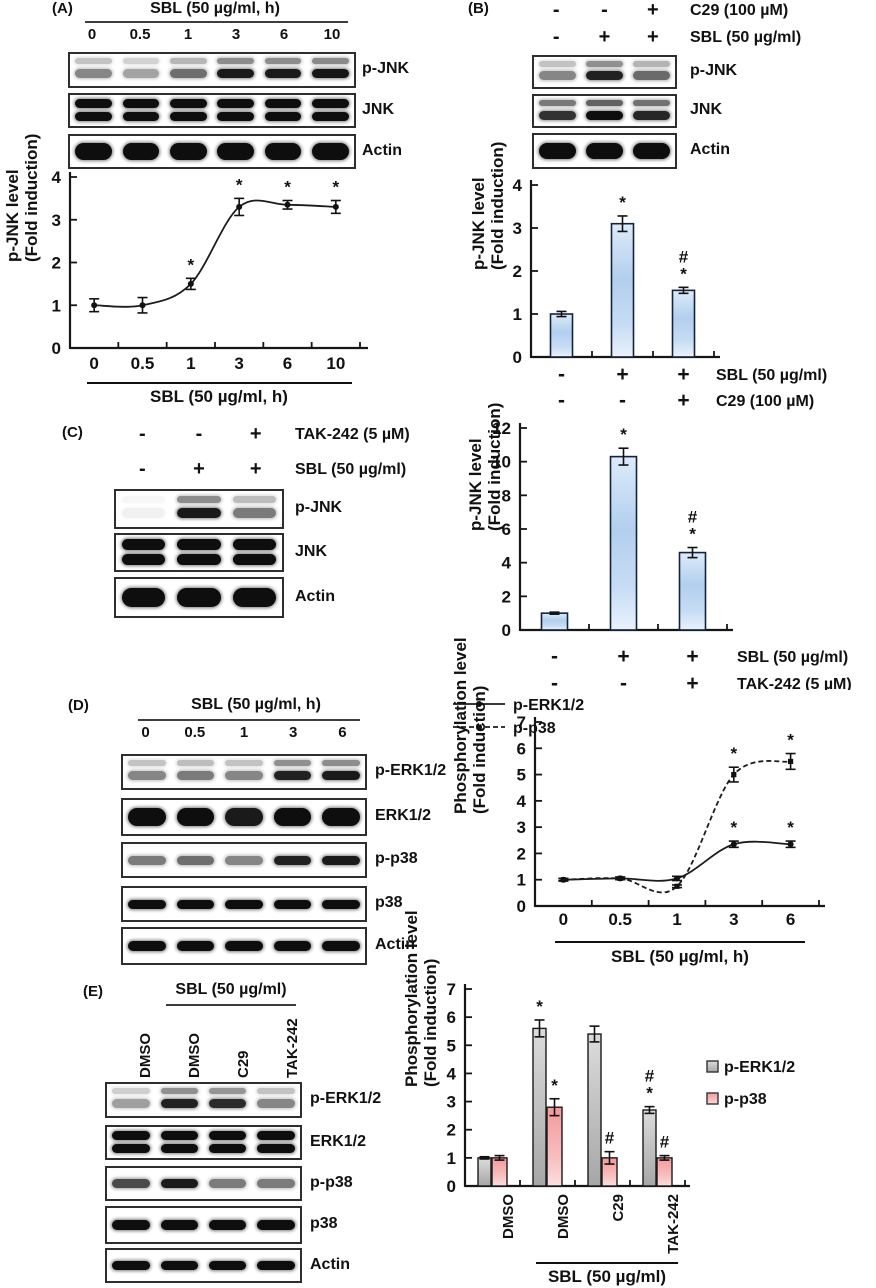 The image size is (876, 1288). What do you see at coordinates (521, 748) in the screenshot?
I see `y-tick-label: 6` at bounding box center [521, 748].